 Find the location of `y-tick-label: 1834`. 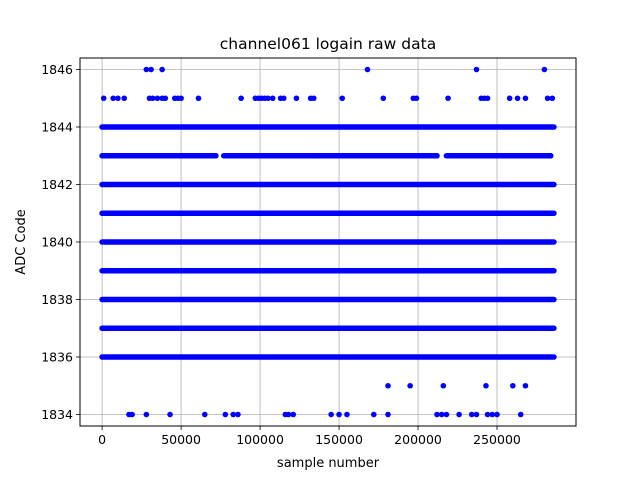

y-tick-label: 1834 is located at coordinates (57, 414).